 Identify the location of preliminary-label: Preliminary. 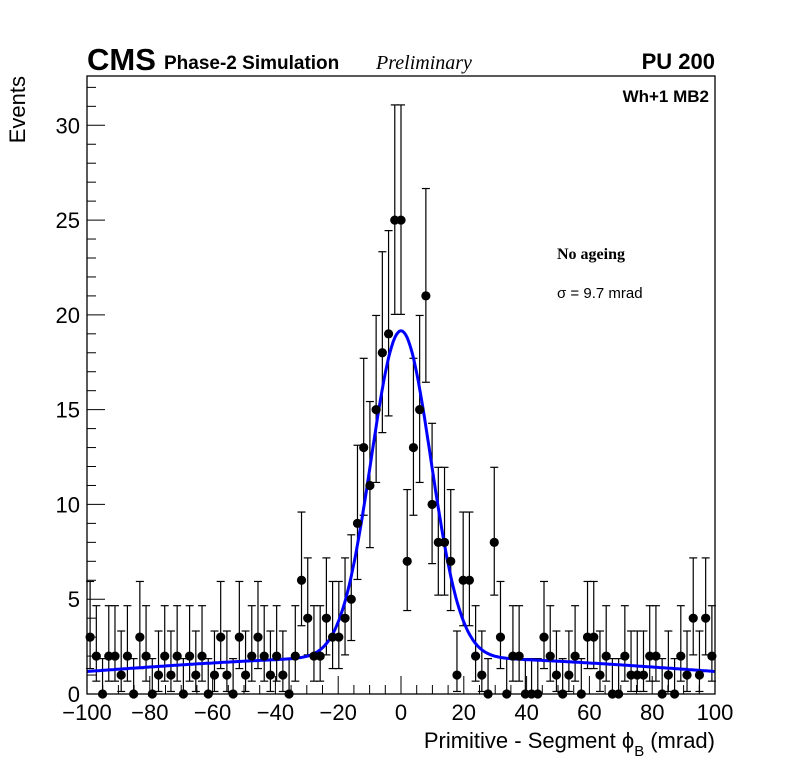
(423, 63).